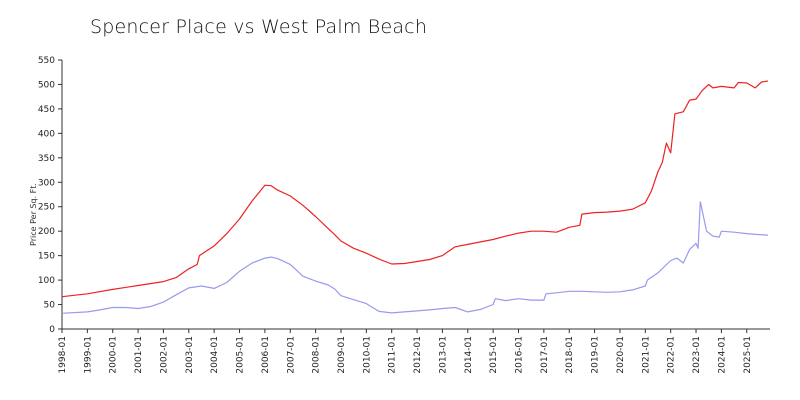  I want to click on x-tick-label: 2001-01, so click(139, 355).